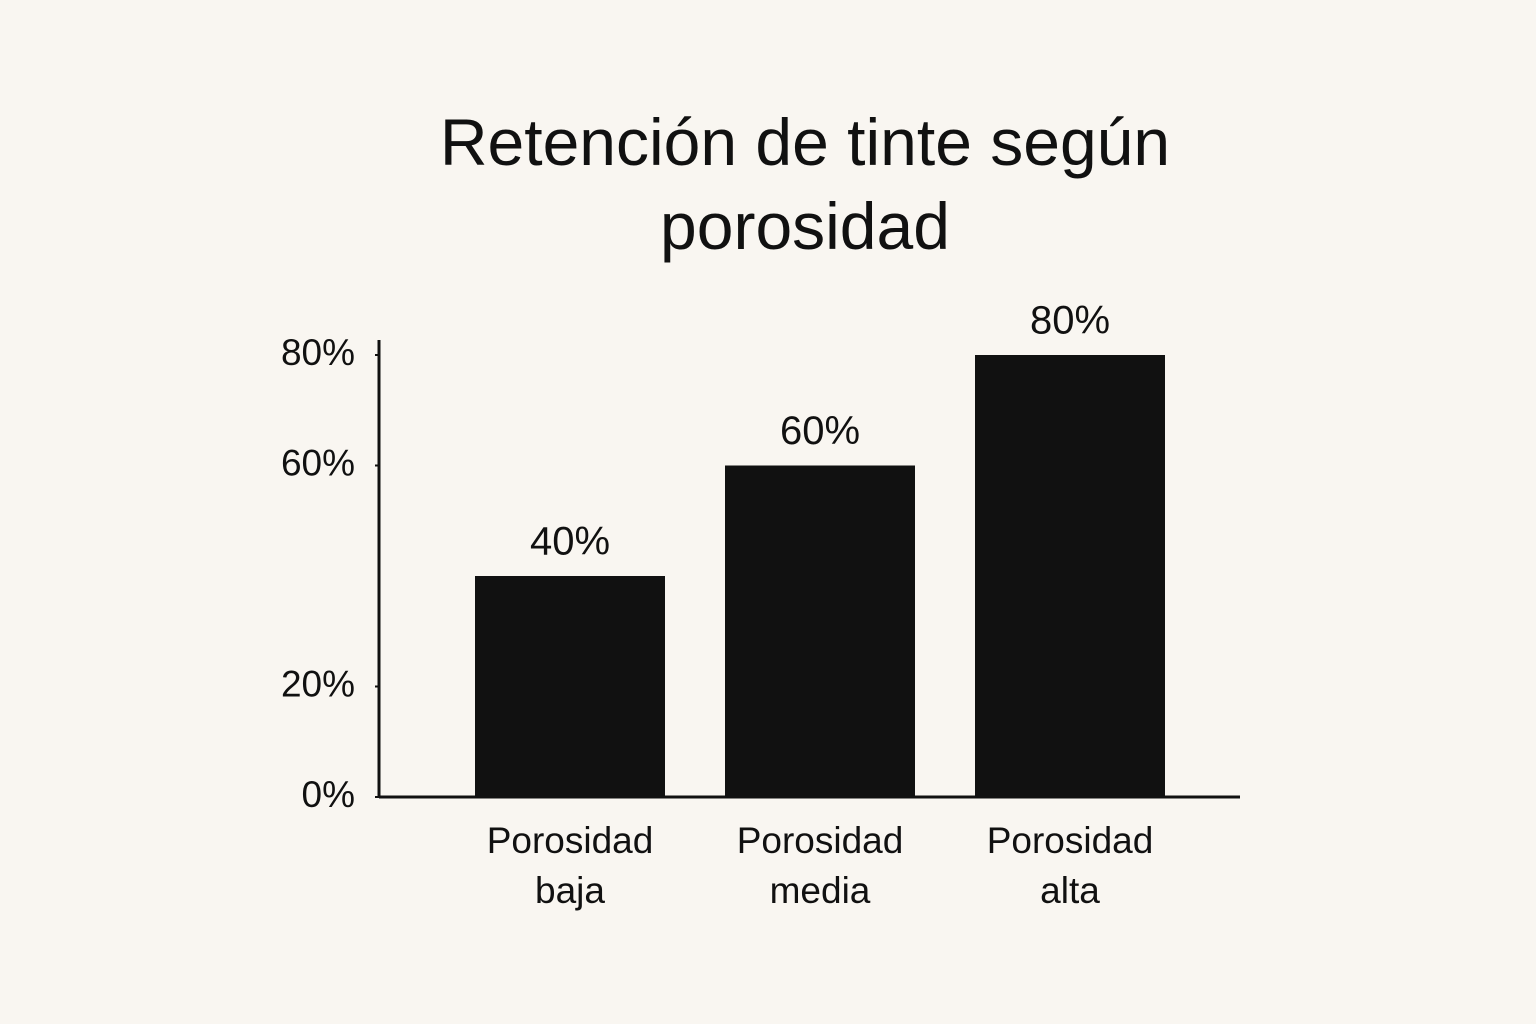 The image size is (1536, 1024). What do you see at coordinates (805, 184) in the screenshot?
I see `chart-title: Retención de tinte según porosidad` at bounding box center [805, 184].